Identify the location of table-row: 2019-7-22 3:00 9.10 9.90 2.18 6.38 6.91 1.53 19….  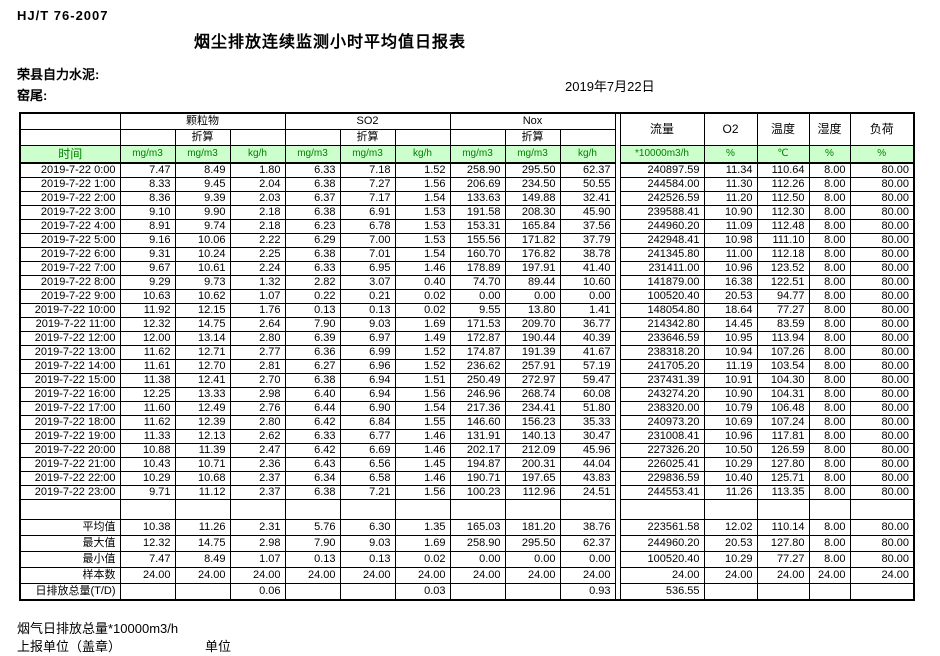
(467, 212).